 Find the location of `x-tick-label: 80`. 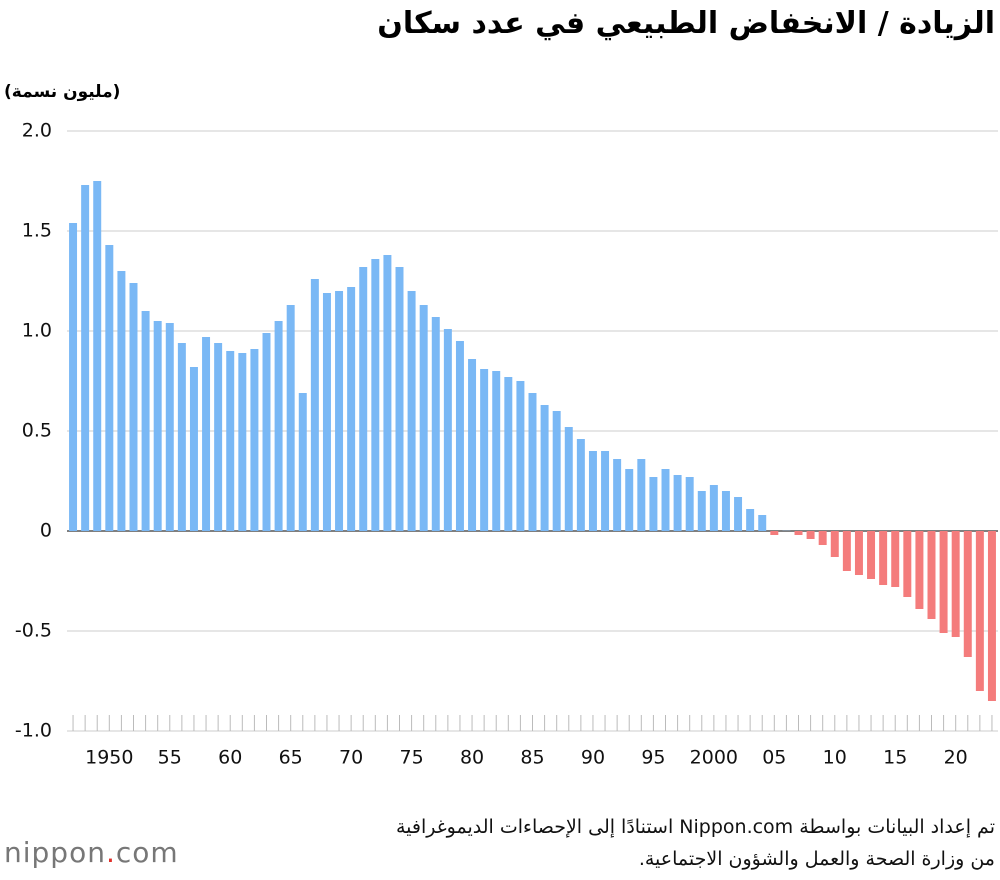

x-tick-label: 80 is located at coordinates (472, 758).